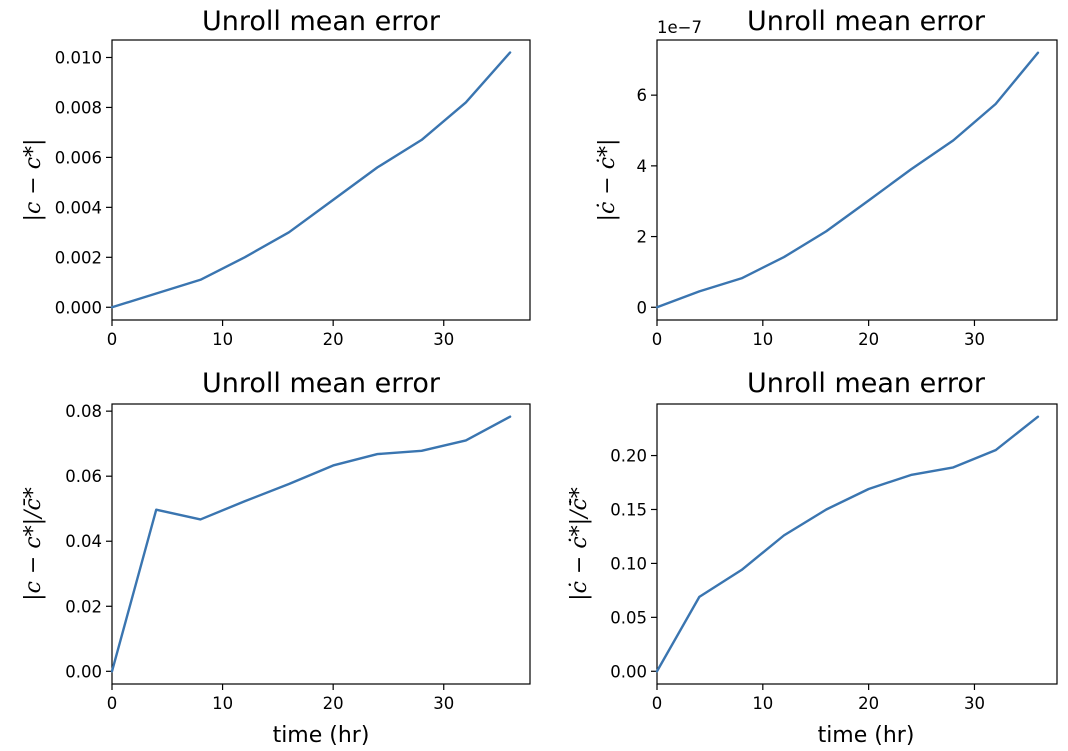 This screenshot has height=751, width=1068. I want to click on y-offset-text: 1e−7, so click(679, 27).